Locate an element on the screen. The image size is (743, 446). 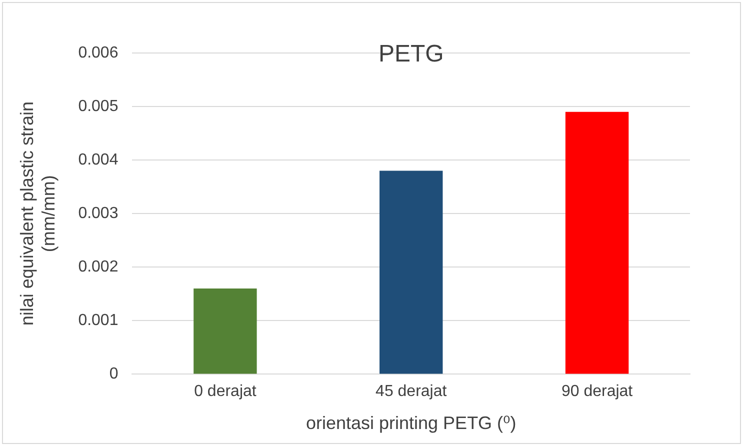
chart-title: PETG is located at coordinates (411, 54).